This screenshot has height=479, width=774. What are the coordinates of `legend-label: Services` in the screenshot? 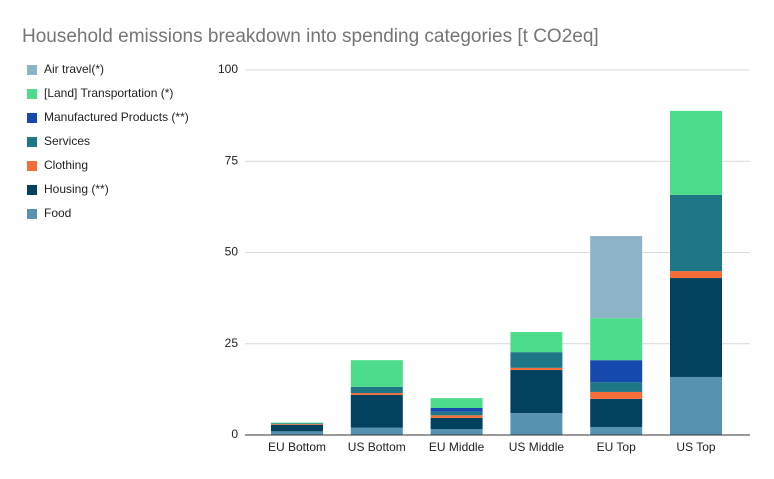 It's located at (67, 141).